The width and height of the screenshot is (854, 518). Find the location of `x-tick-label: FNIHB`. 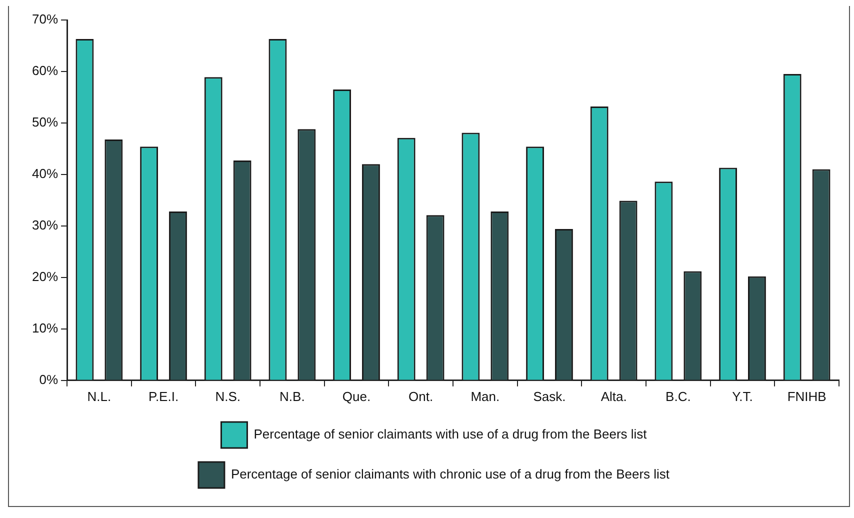

x-tick-label: FNIHB is located at coordinates (806, 396).